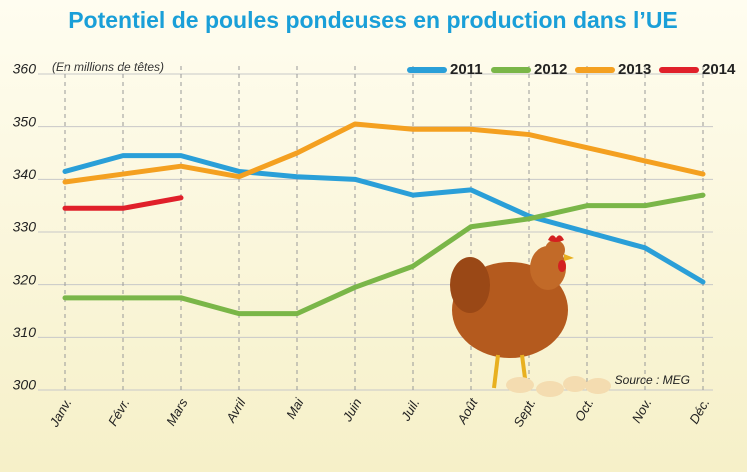 The image size is (747, 472). I want to click on y-tick-label: 320, so click(25, 279).